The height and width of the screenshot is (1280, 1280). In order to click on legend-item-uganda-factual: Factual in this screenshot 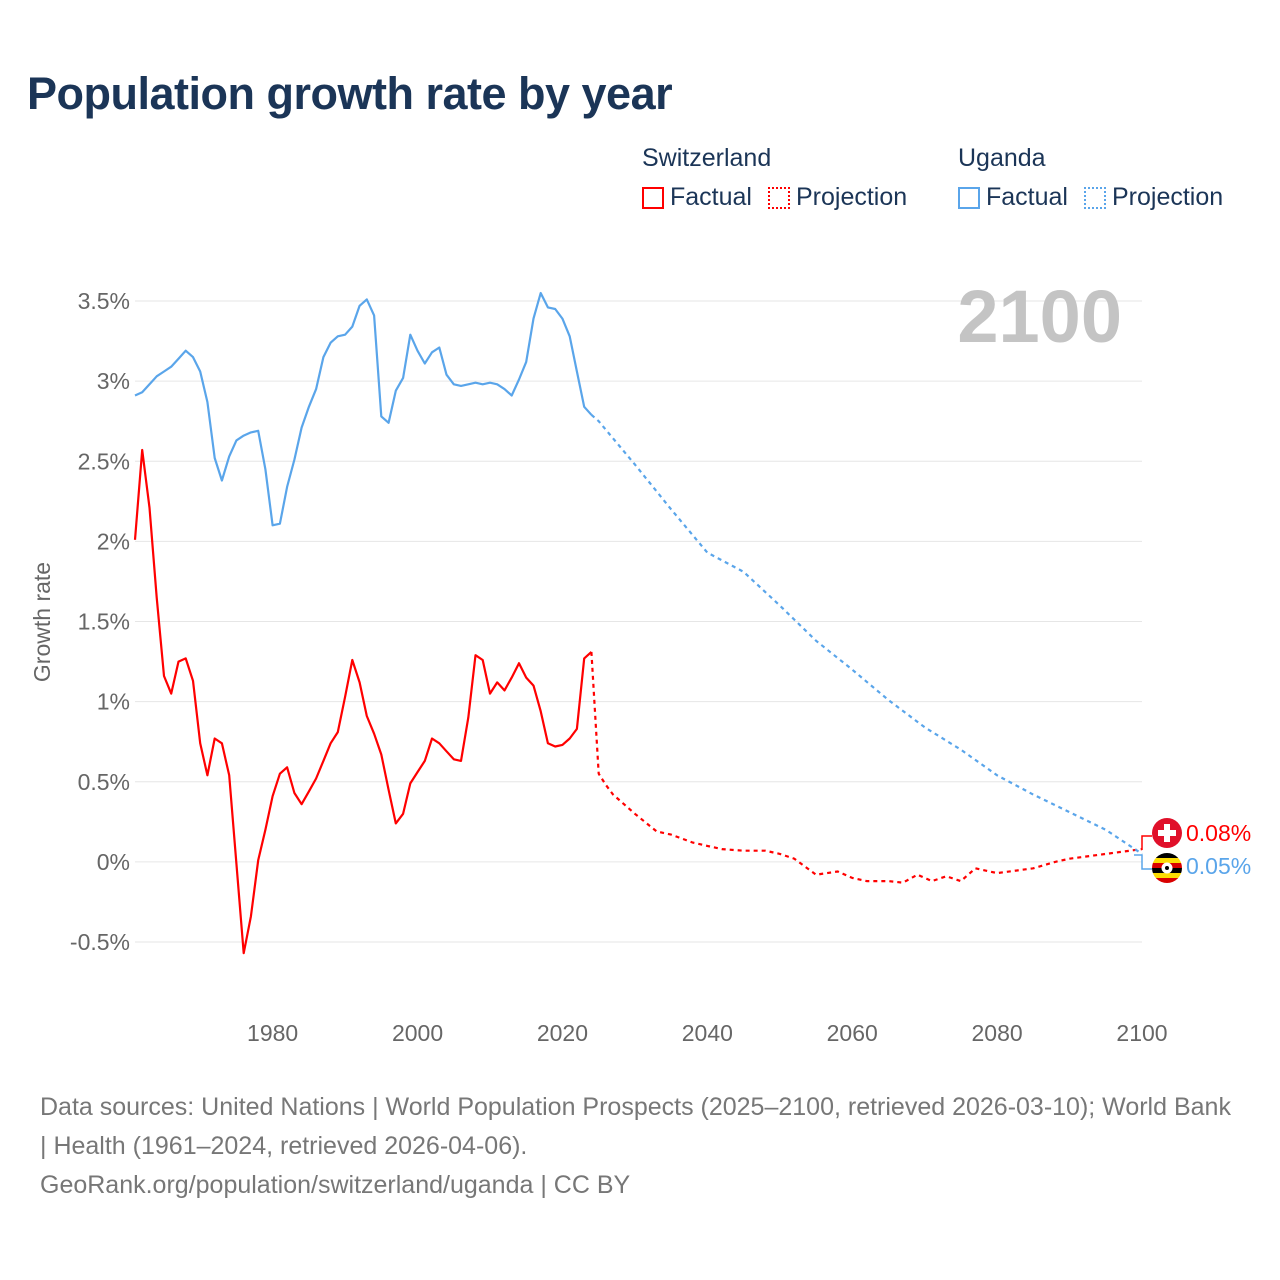, I will do `click(1013, 197)`.